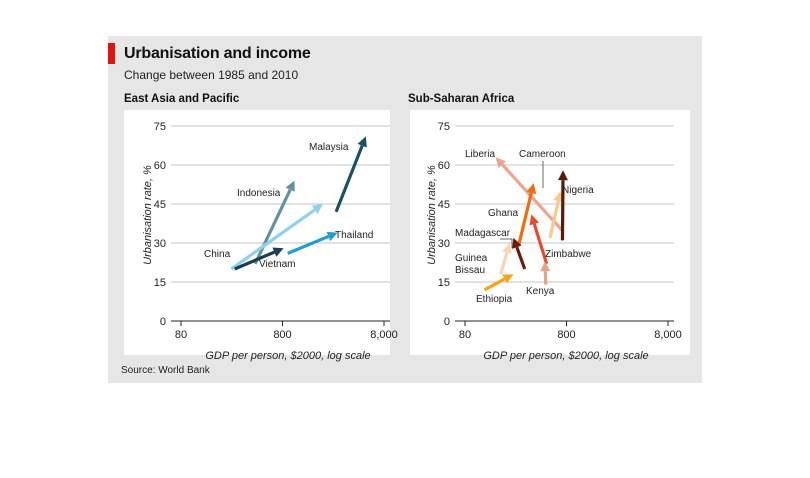 The width and height of the screenshot is (810, 478). Describe the element at coordinates (217, 254) in the screenshot. I see `series-label: China` at that location.